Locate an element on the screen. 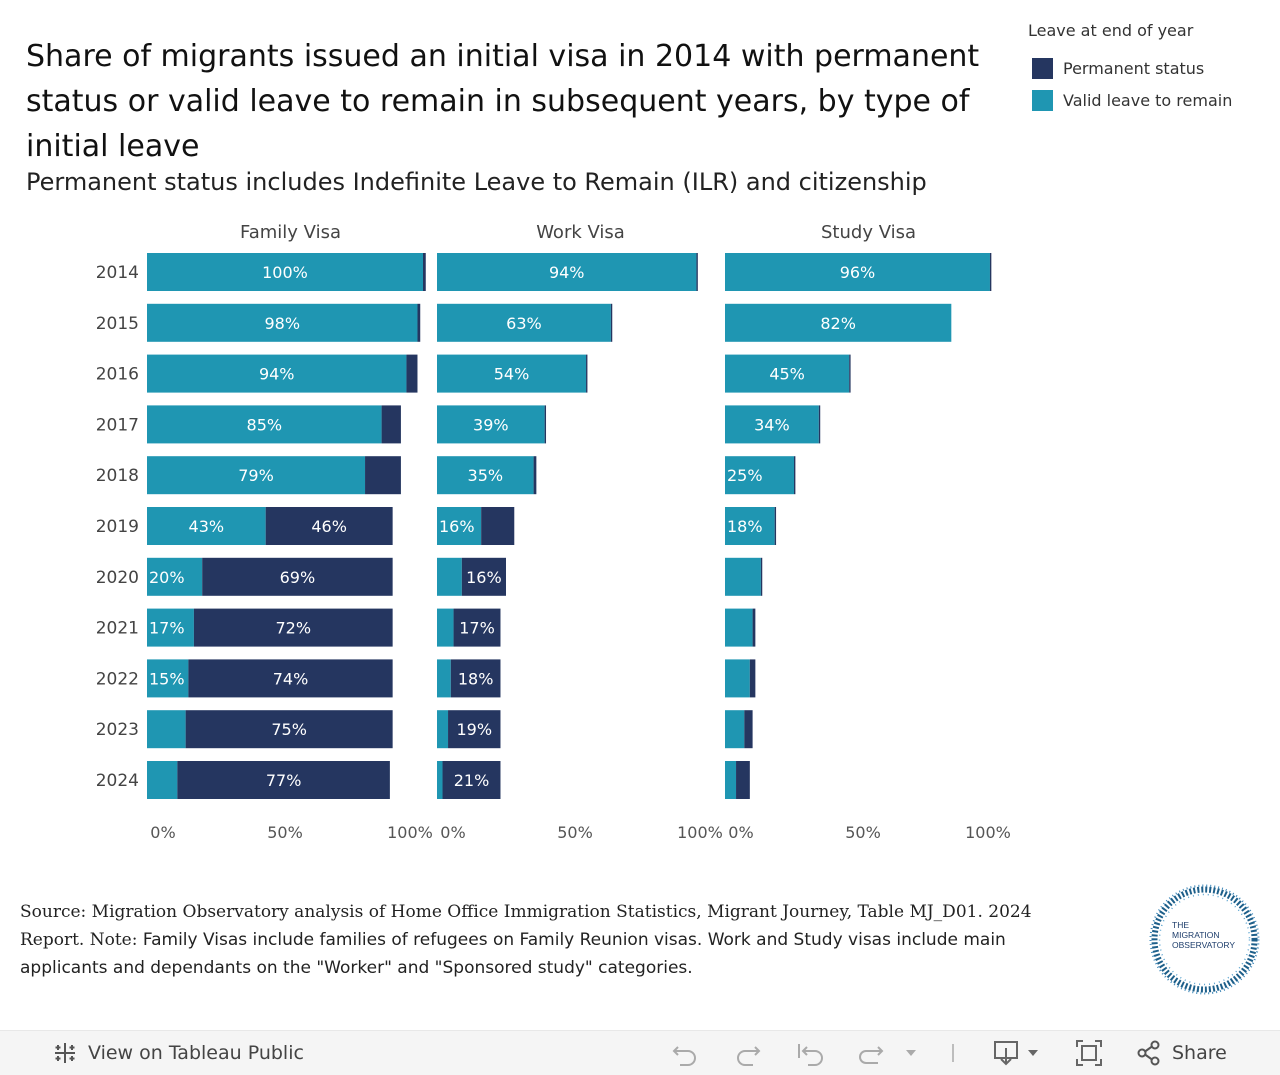 The width and height of the screenshot is (1280, 1075). bar-family-visa-valid-2024 is located at coordinates (162, 780).